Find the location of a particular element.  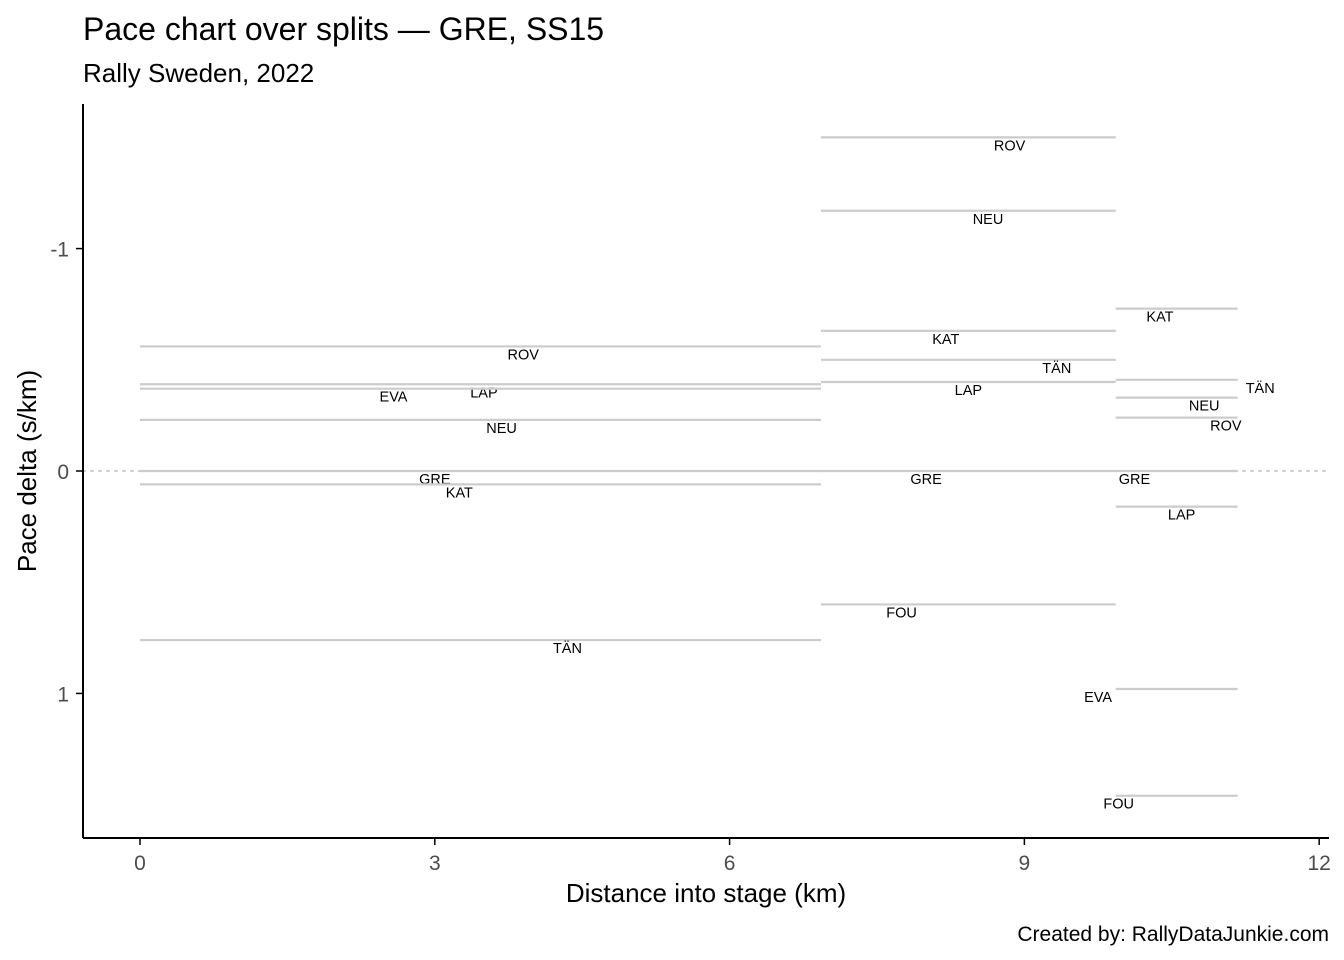

segment-label-fou-split-3: FOU is located at coordinates (1118, 805).